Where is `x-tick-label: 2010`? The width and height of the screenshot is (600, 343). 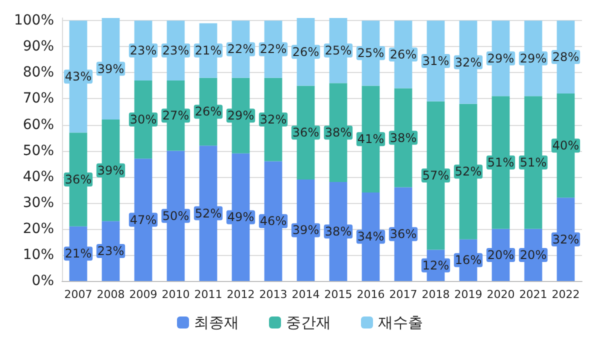
x-tick-label: 2010 is located at coordinates (176, 294).